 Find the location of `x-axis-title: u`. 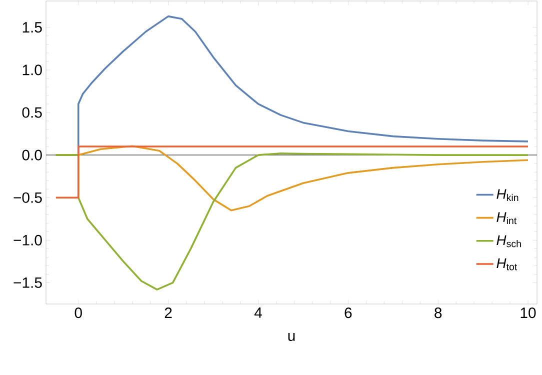

x-axis-title: u is located at coordinates (291, 336).